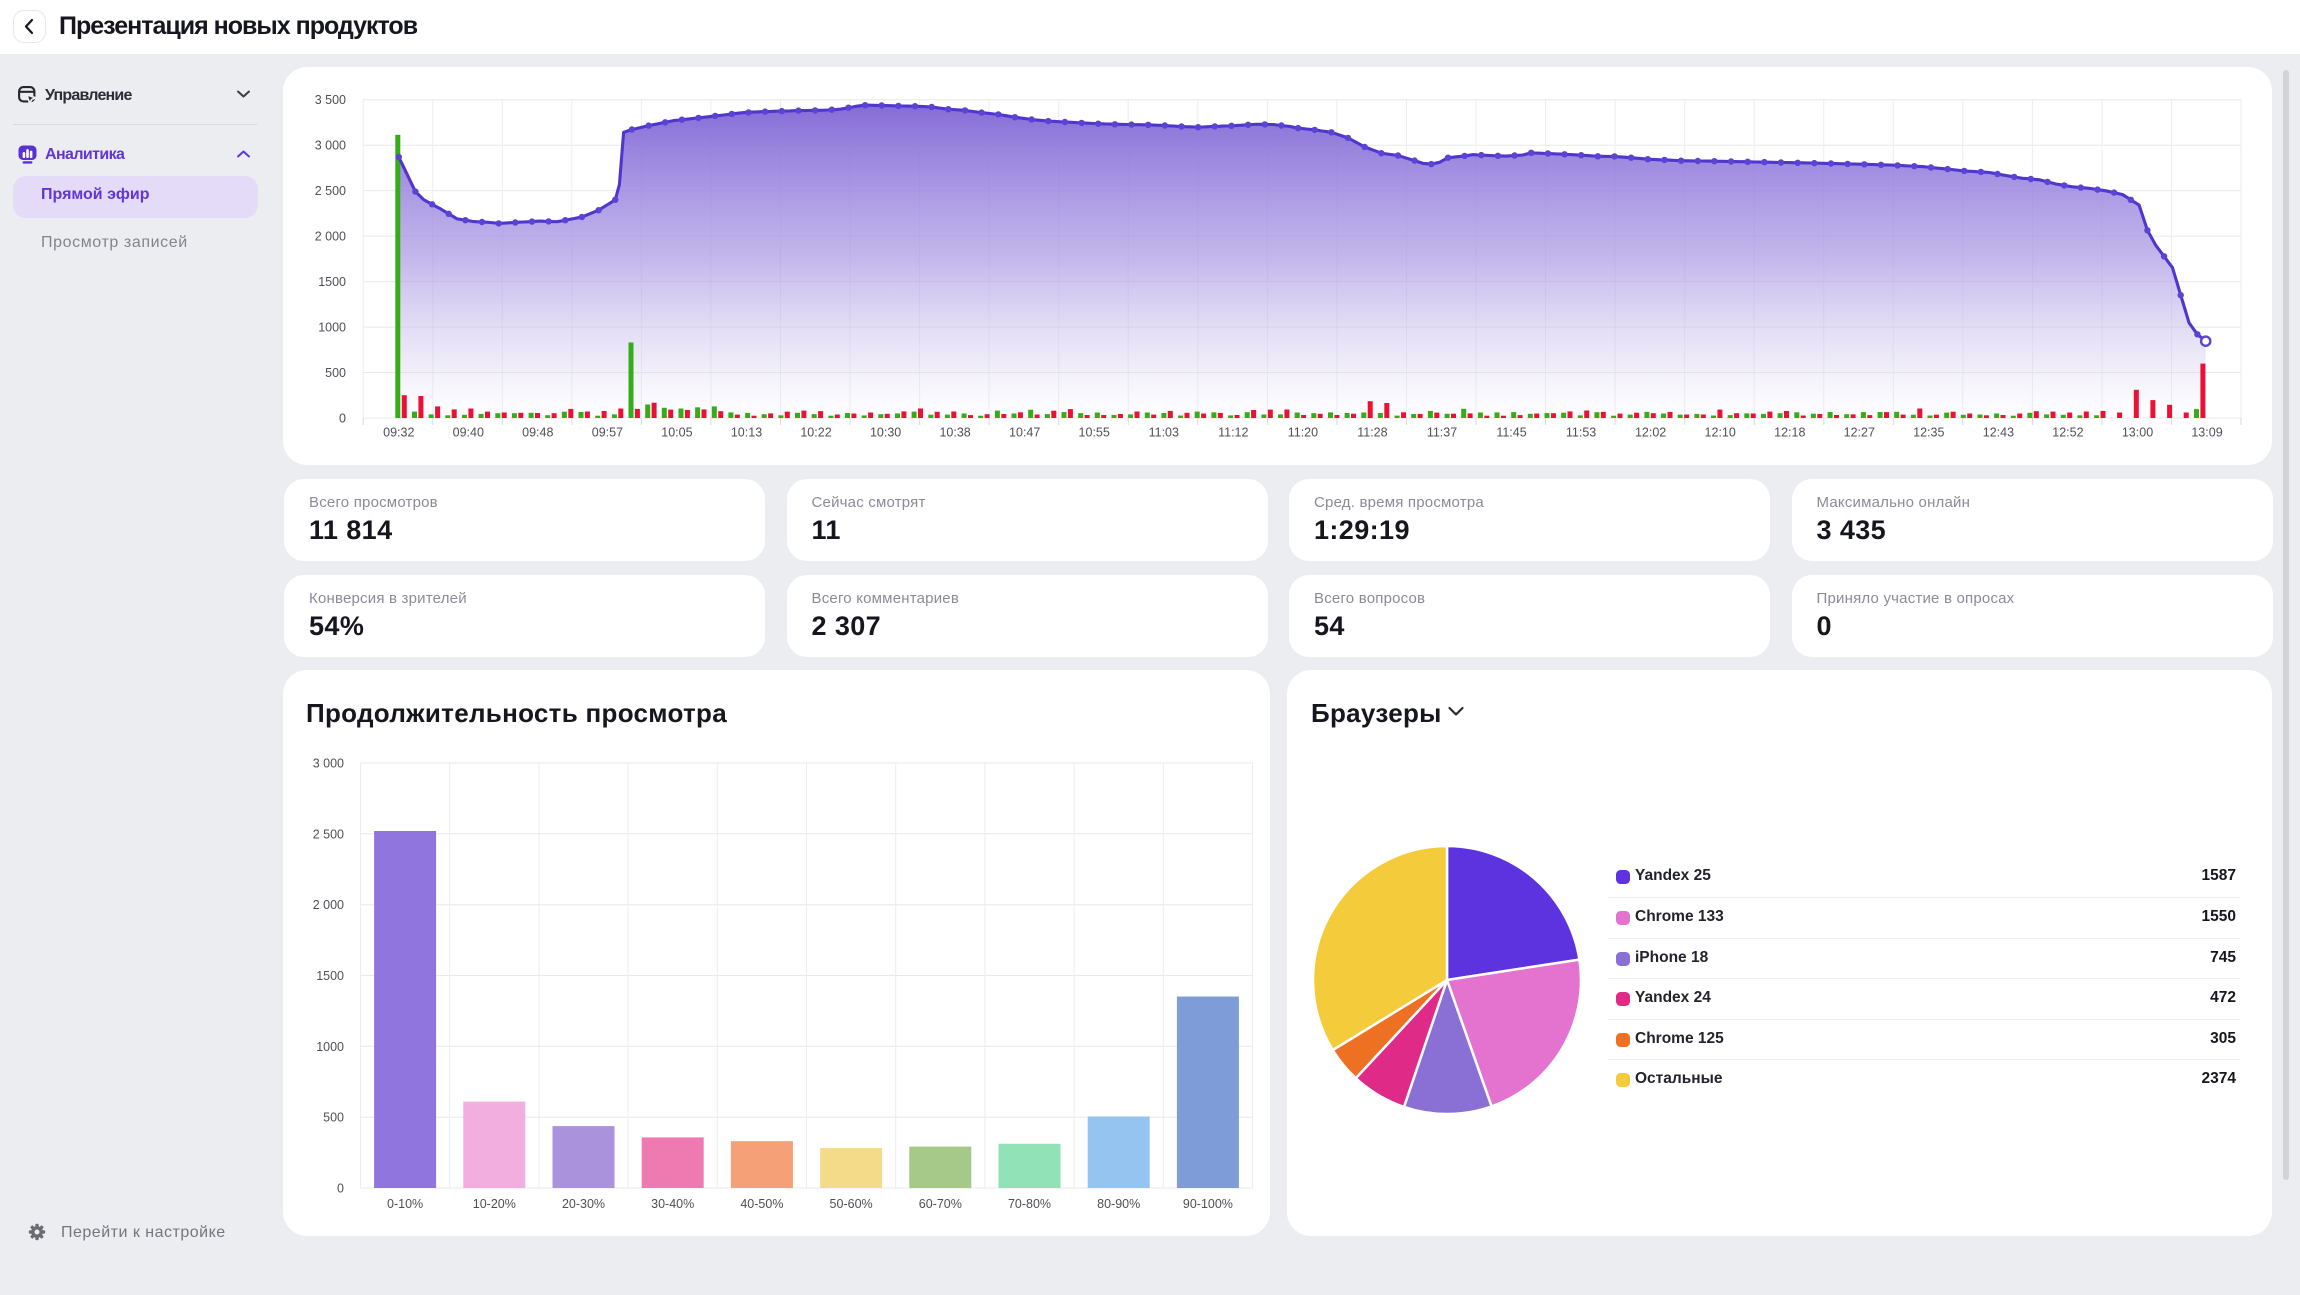 This screenshot has width=2300, height=1295. What do you see at coordinates (1372, 433) in the screenshot?
I see `svg-text: 11:28` at bounding box center [1372, 433].